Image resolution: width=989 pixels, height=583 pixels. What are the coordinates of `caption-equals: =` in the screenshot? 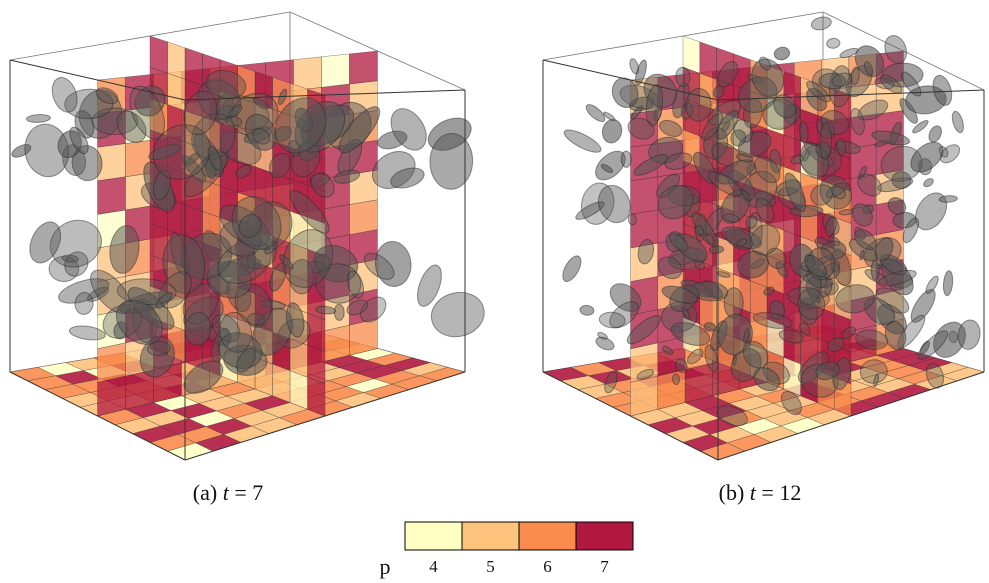 It's located at (240, 492).